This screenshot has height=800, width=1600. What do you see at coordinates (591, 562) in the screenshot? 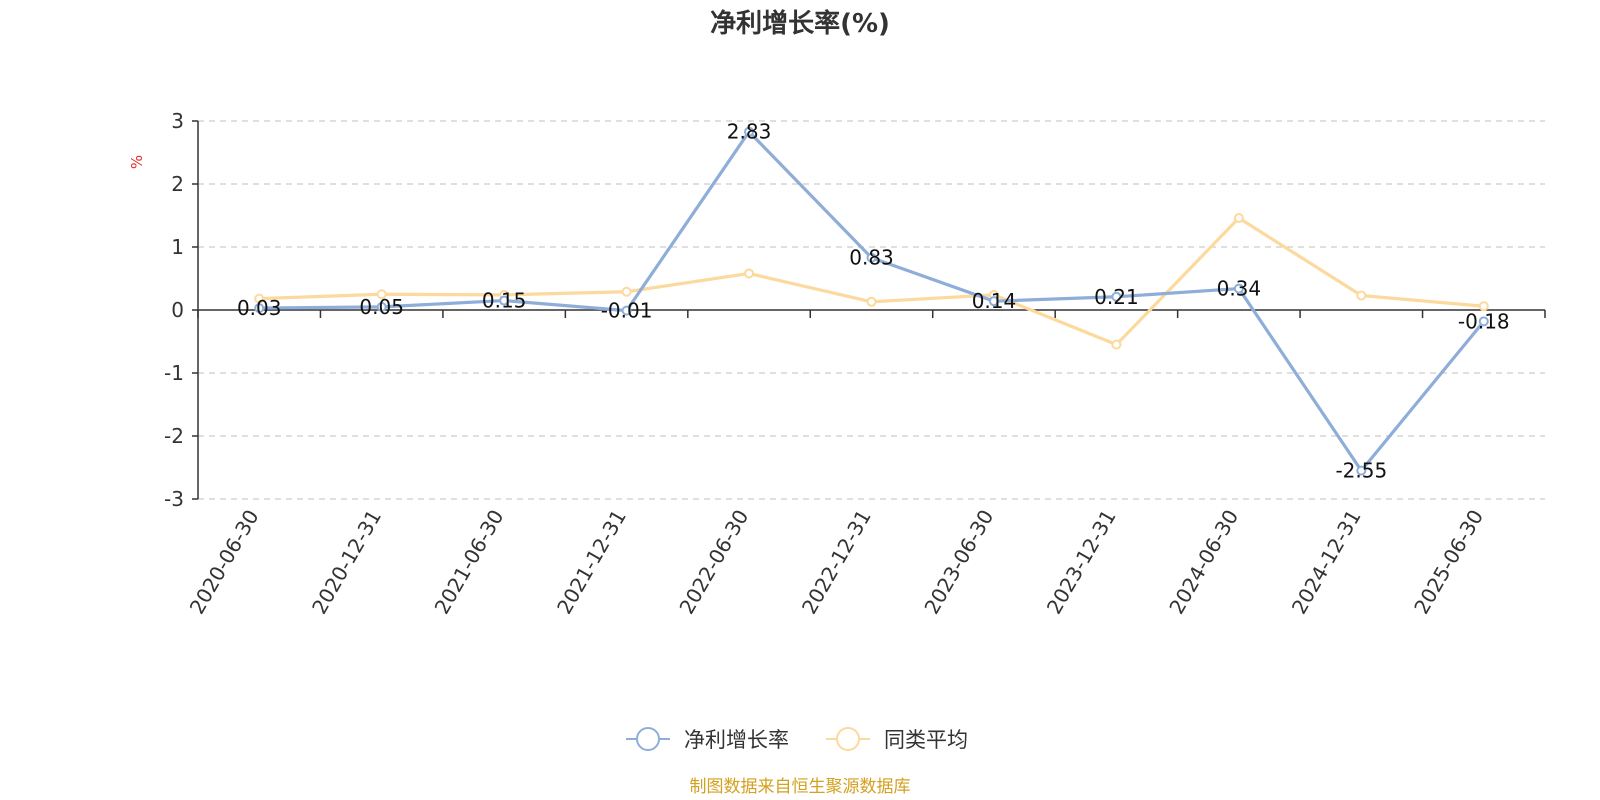
I see `x-tick-label: 2021-12-31` at bounding box center [591, 562].